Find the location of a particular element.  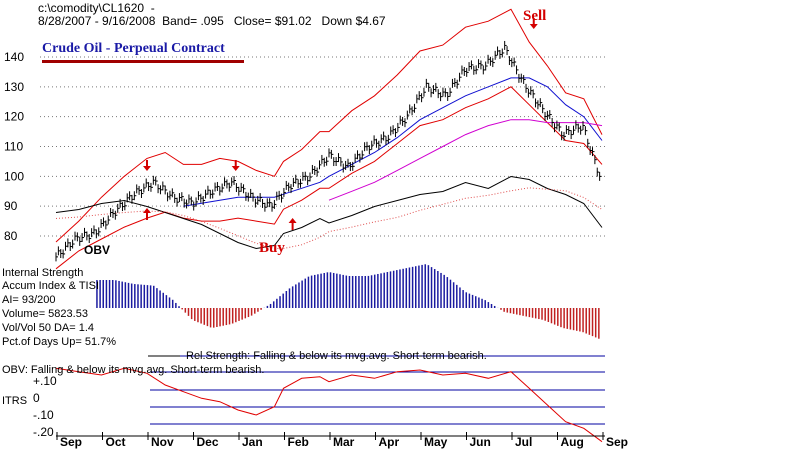

price-tick-label: 130 is located at coordinates (14, 87).